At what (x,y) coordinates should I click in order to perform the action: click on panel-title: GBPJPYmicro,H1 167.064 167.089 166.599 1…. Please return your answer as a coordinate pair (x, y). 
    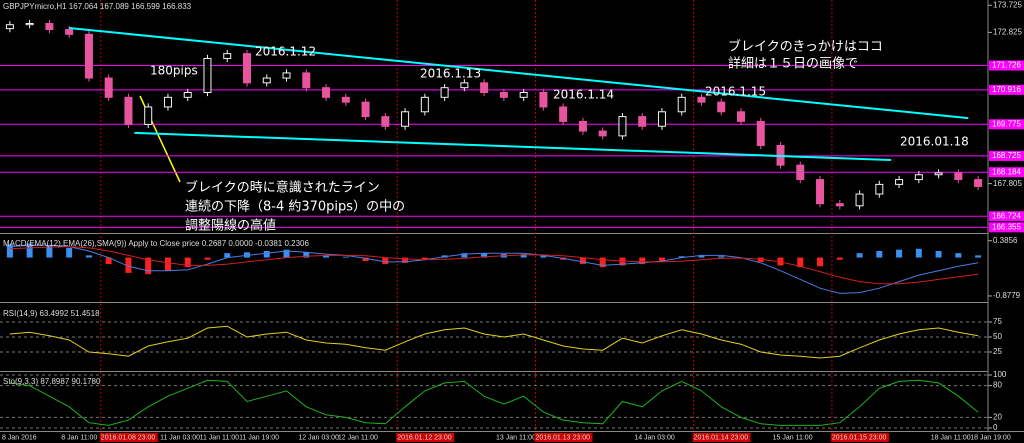
    Looking at the image, I should click on (97, 6).